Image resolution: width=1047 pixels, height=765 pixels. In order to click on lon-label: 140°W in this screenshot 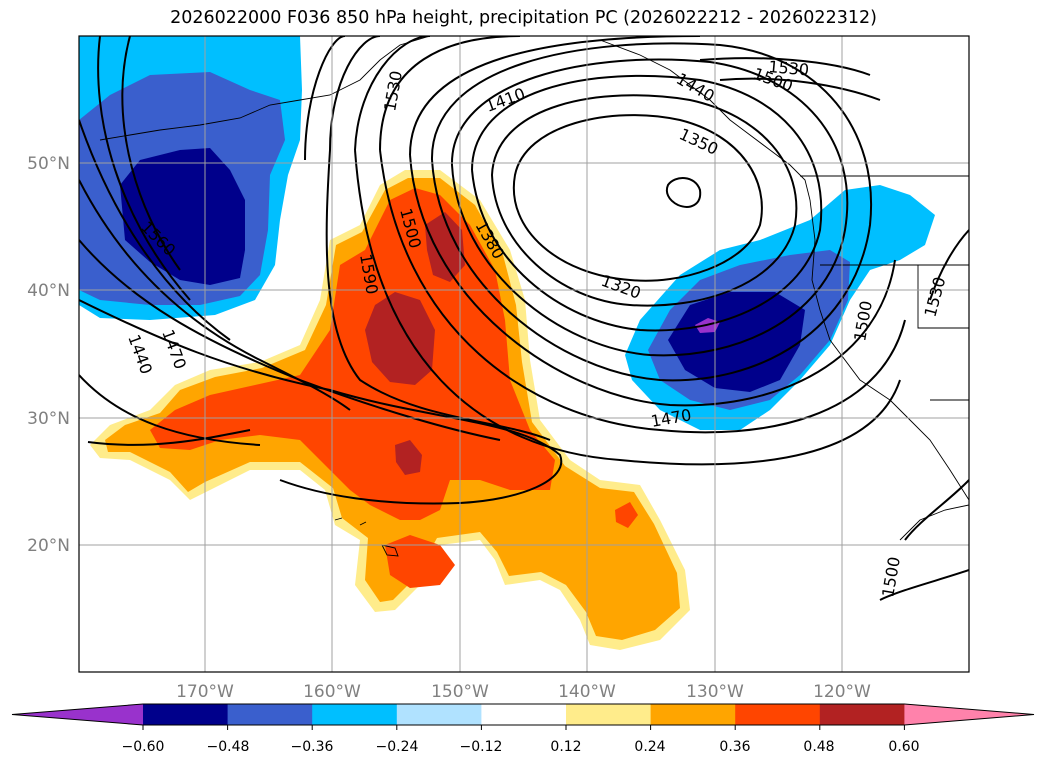, I will do `click(587, 692)`.